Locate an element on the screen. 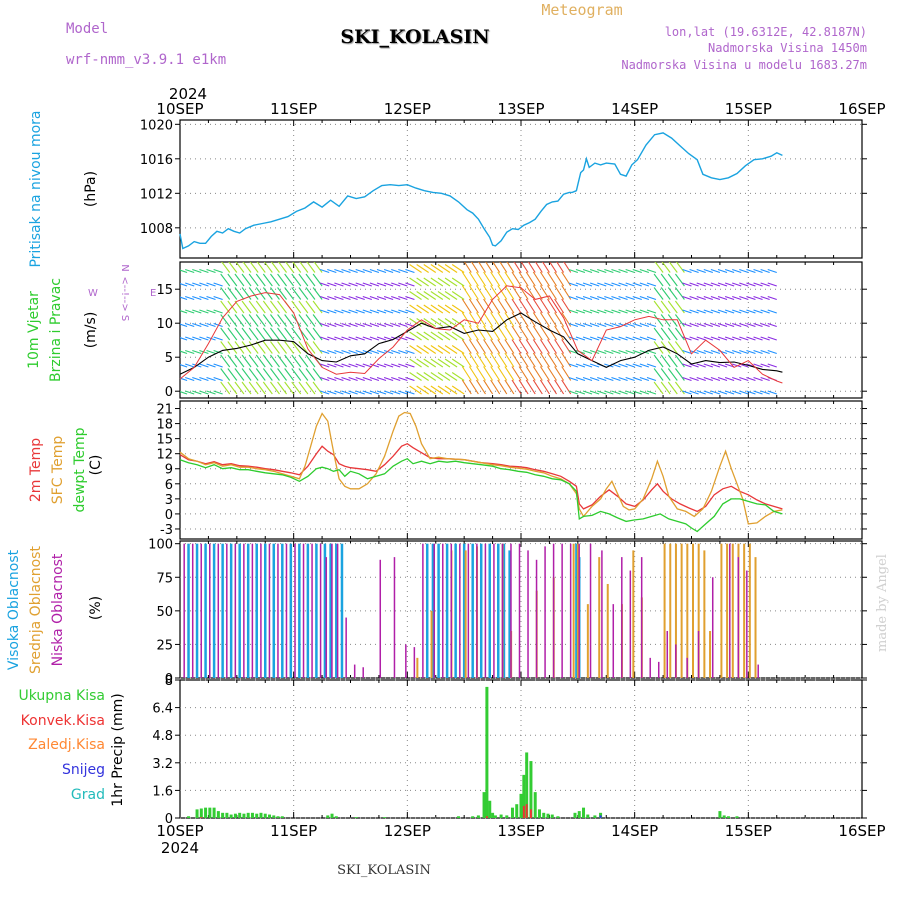 The image size is (900, 900). x-day-label-bottom: 13SEP is located at coordinates (520, 831).